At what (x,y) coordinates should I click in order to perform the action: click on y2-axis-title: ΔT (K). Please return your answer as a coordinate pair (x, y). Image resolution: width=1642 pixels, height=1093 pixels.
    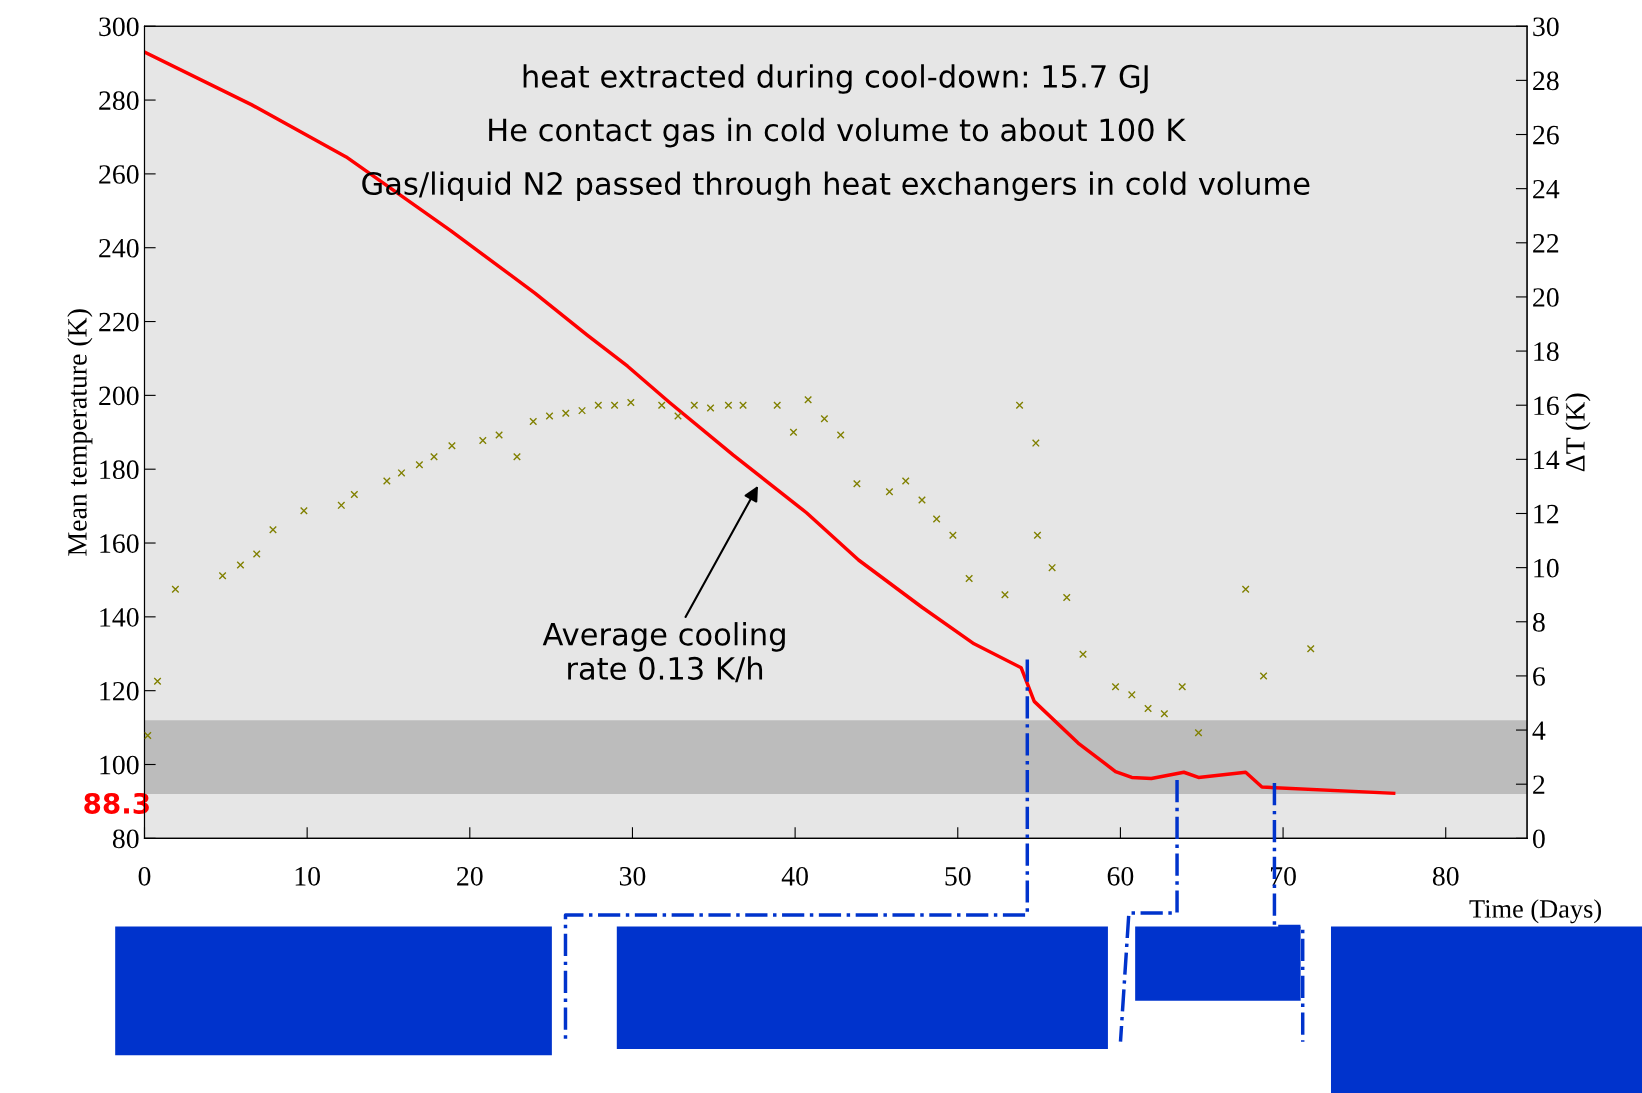
    Looking at the image, I should click on (1578, 432).